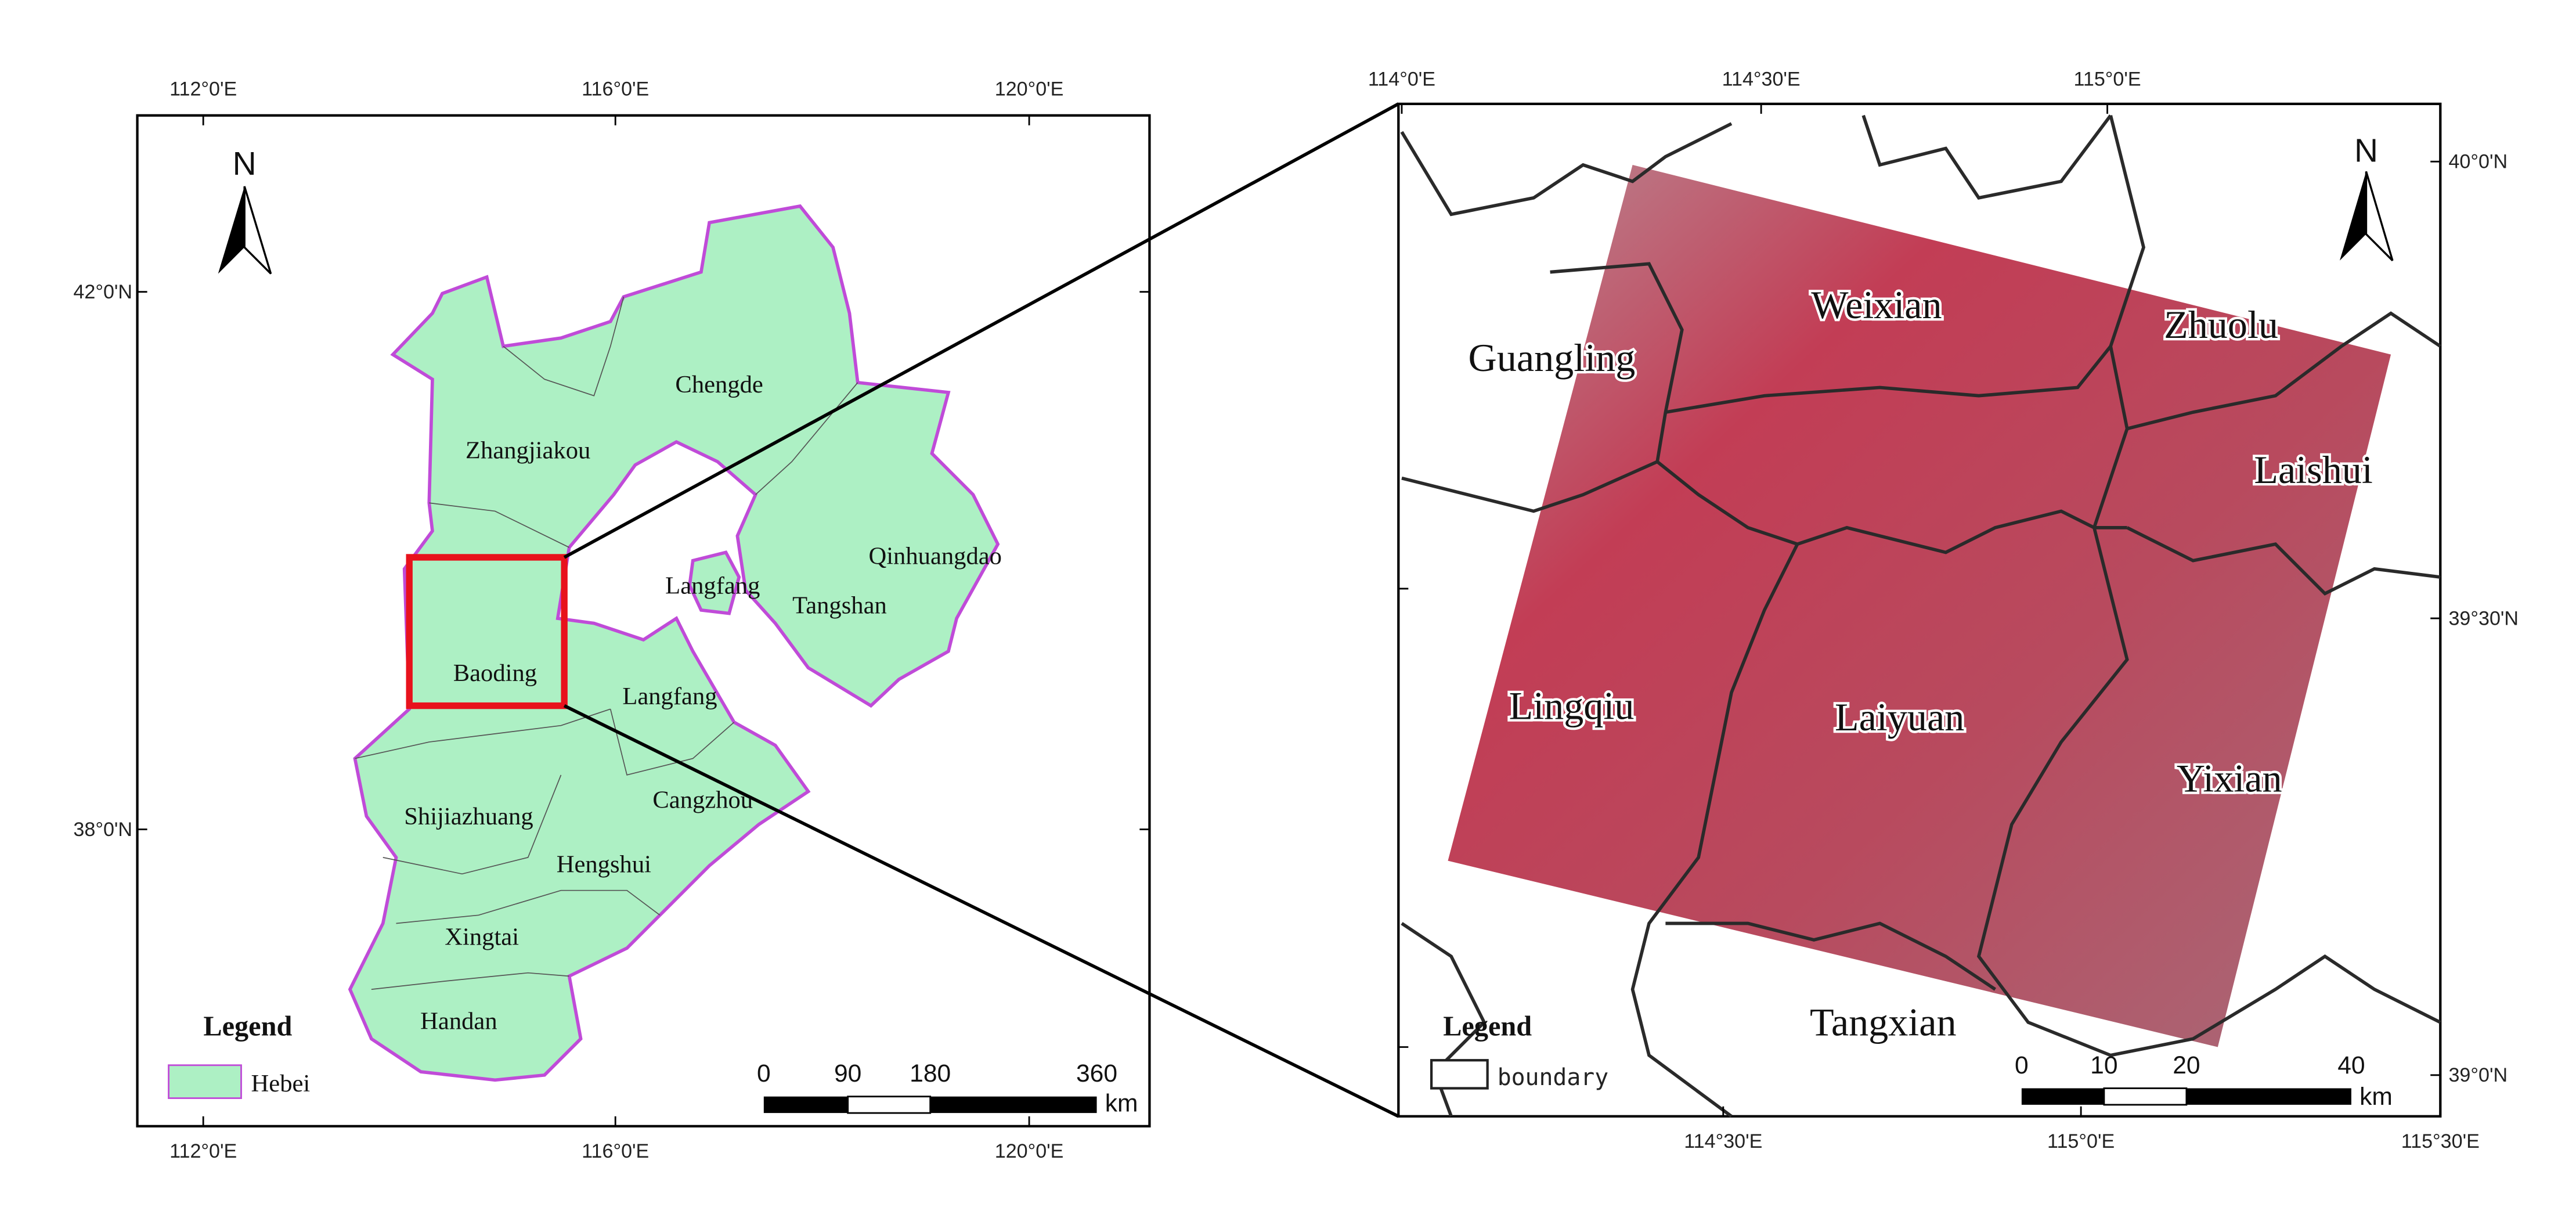 Image resolution: width=2576 pixels, height=1207 pixels. Describe the element at coordinates (848, 1074) in the screenshot. I see `scale-label: 90` at that location.